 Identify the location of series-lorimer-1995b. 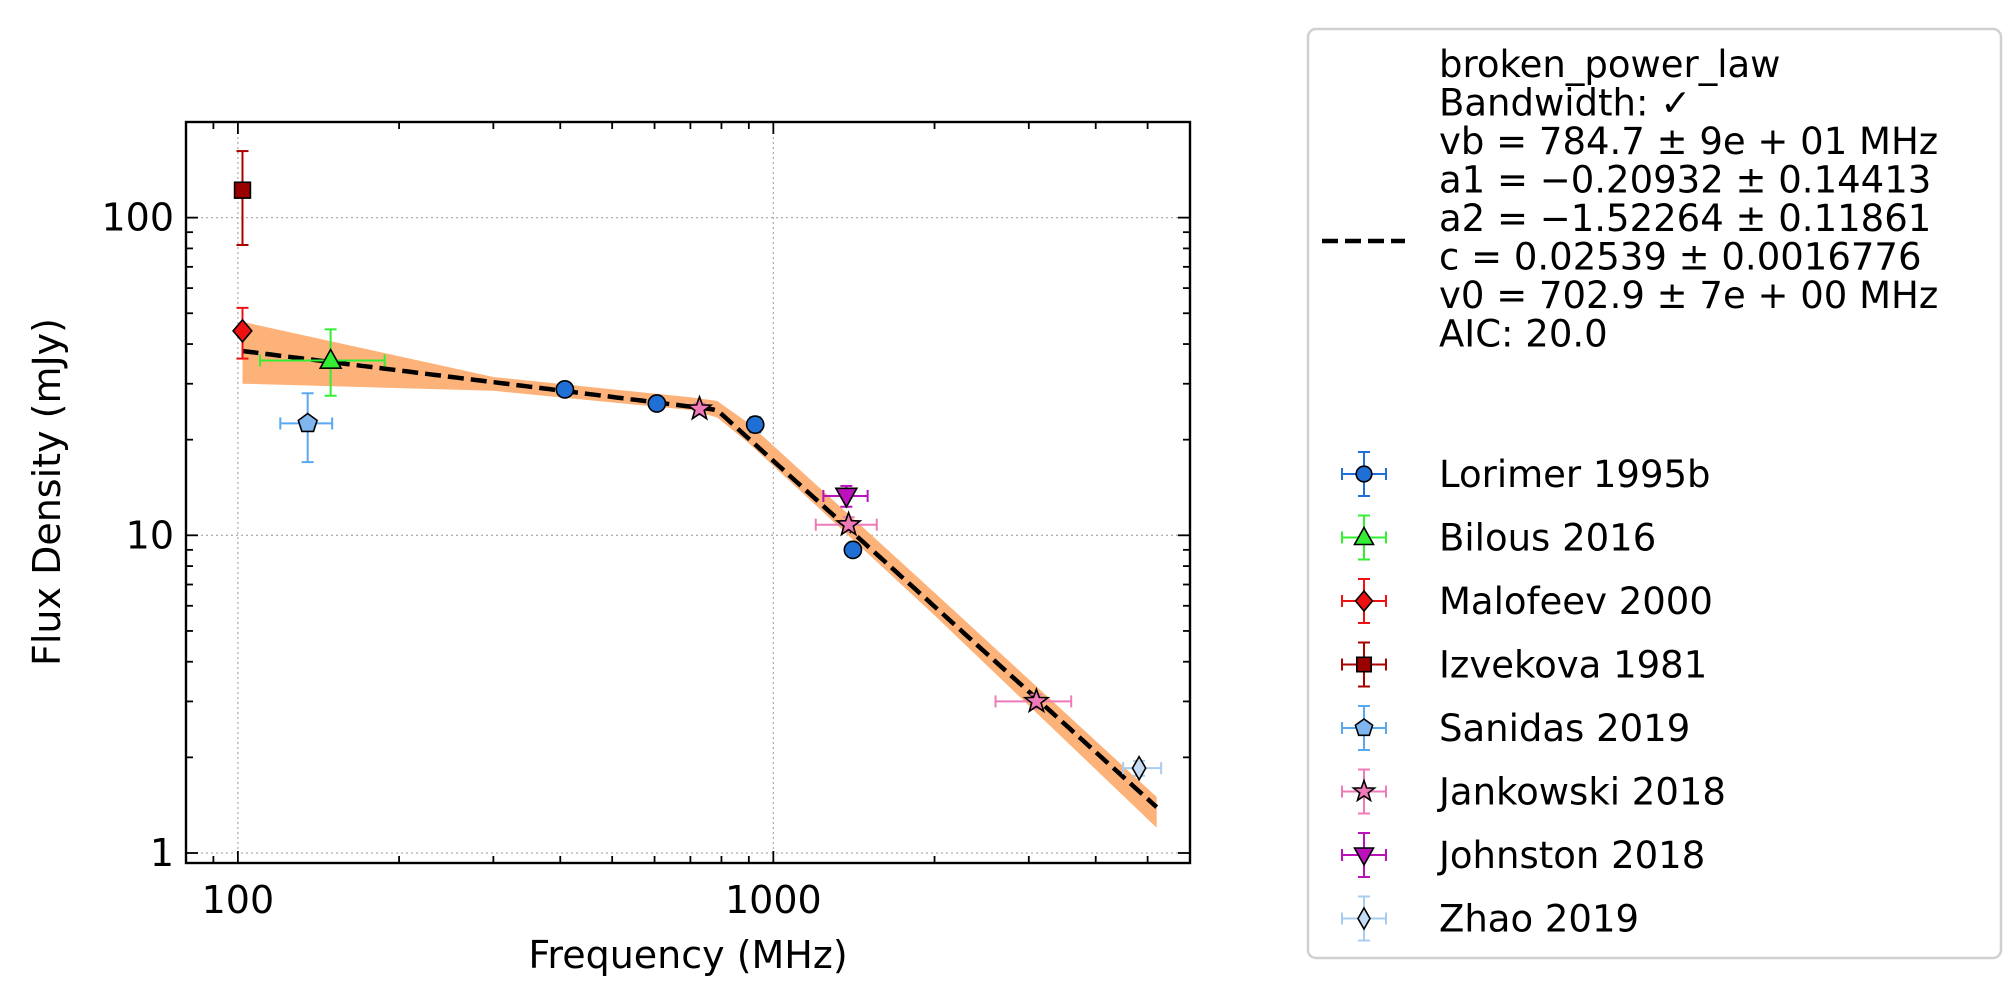
(709, 469).